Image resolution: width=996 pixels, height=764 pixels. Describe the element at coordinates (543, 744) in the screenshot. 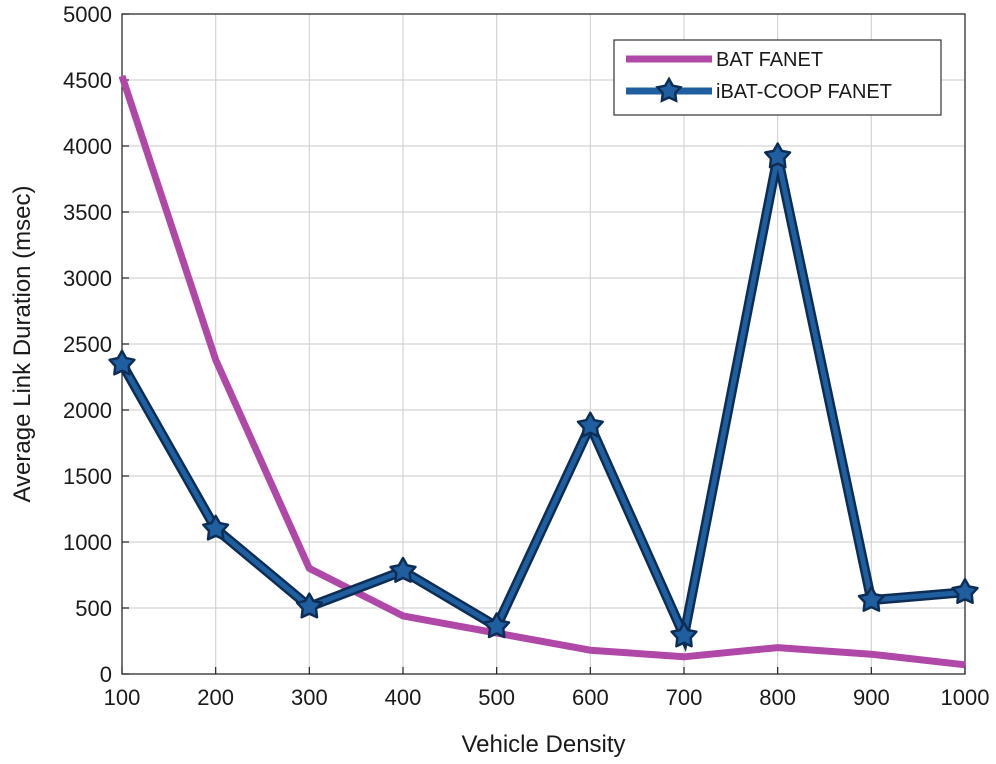

I see `x-axis-title: Vehicle Density` at that location.